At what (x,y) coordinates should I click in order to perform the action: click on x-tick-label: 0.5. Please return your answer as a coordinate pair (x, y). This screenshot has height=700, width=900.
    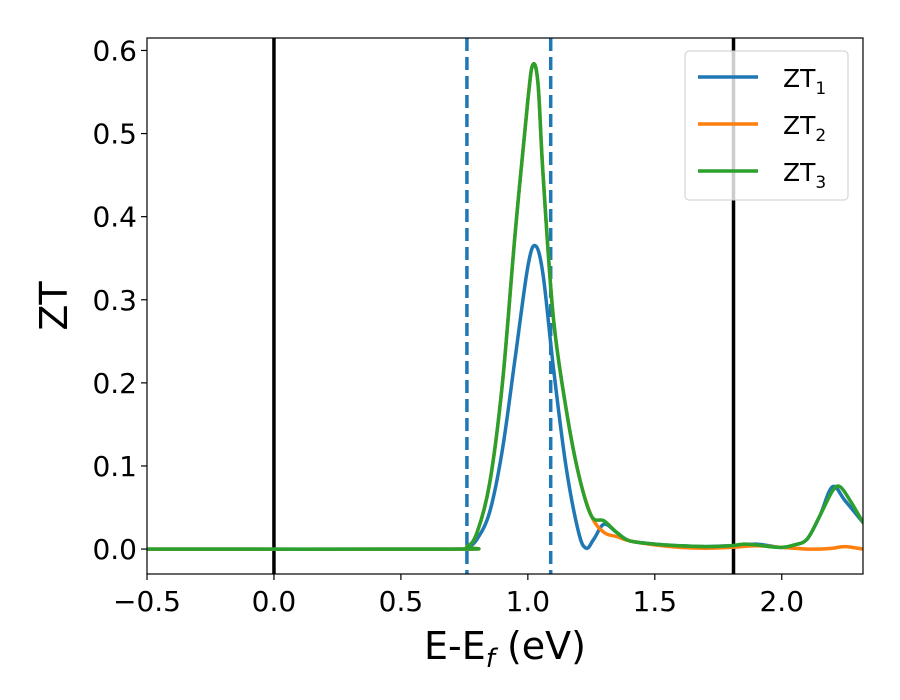
    Looking at the image, I should click on (401, 601).